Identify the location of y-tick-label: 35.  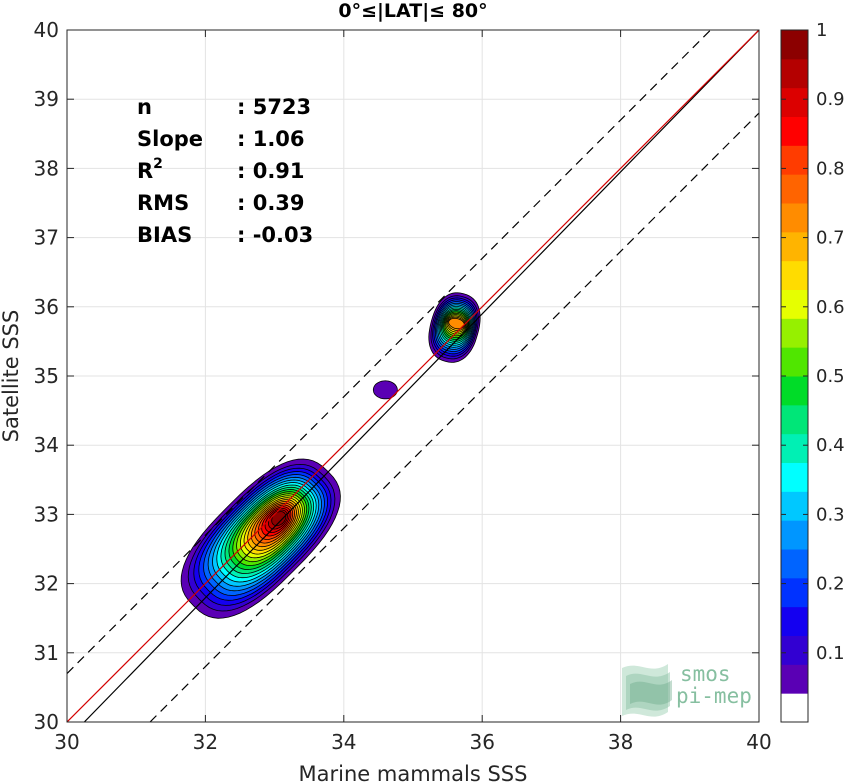
(46, 376).